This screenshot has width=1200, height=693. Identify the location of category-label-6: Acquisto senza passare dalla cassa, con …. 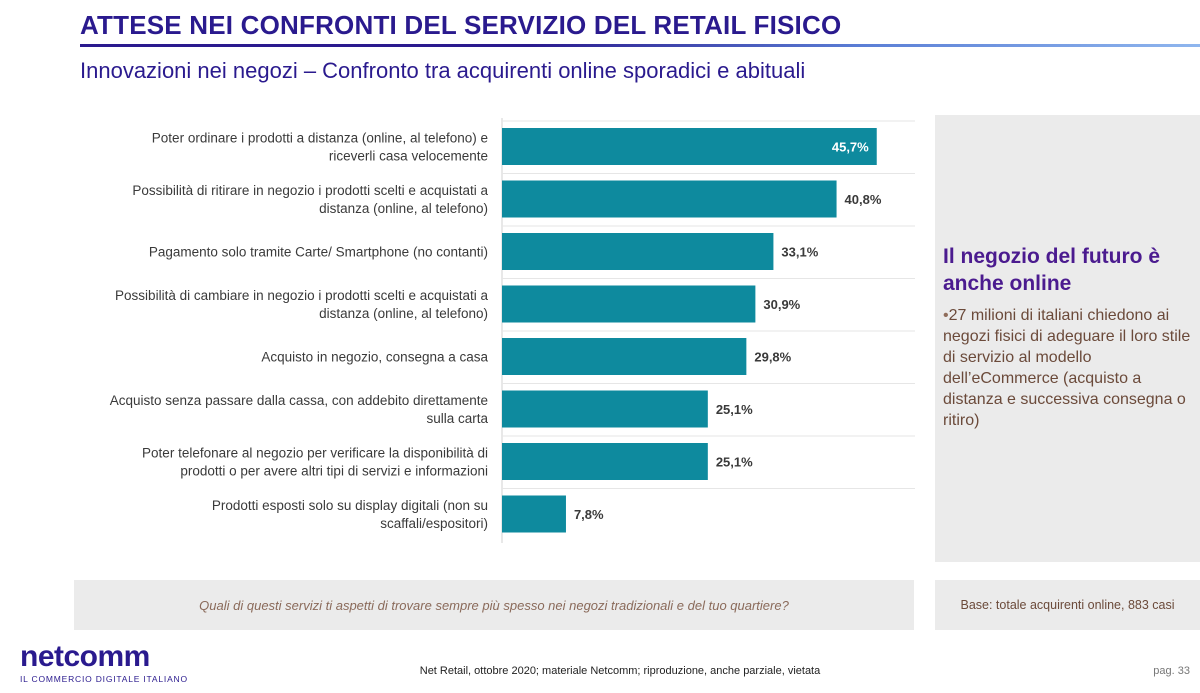
(299, 409).